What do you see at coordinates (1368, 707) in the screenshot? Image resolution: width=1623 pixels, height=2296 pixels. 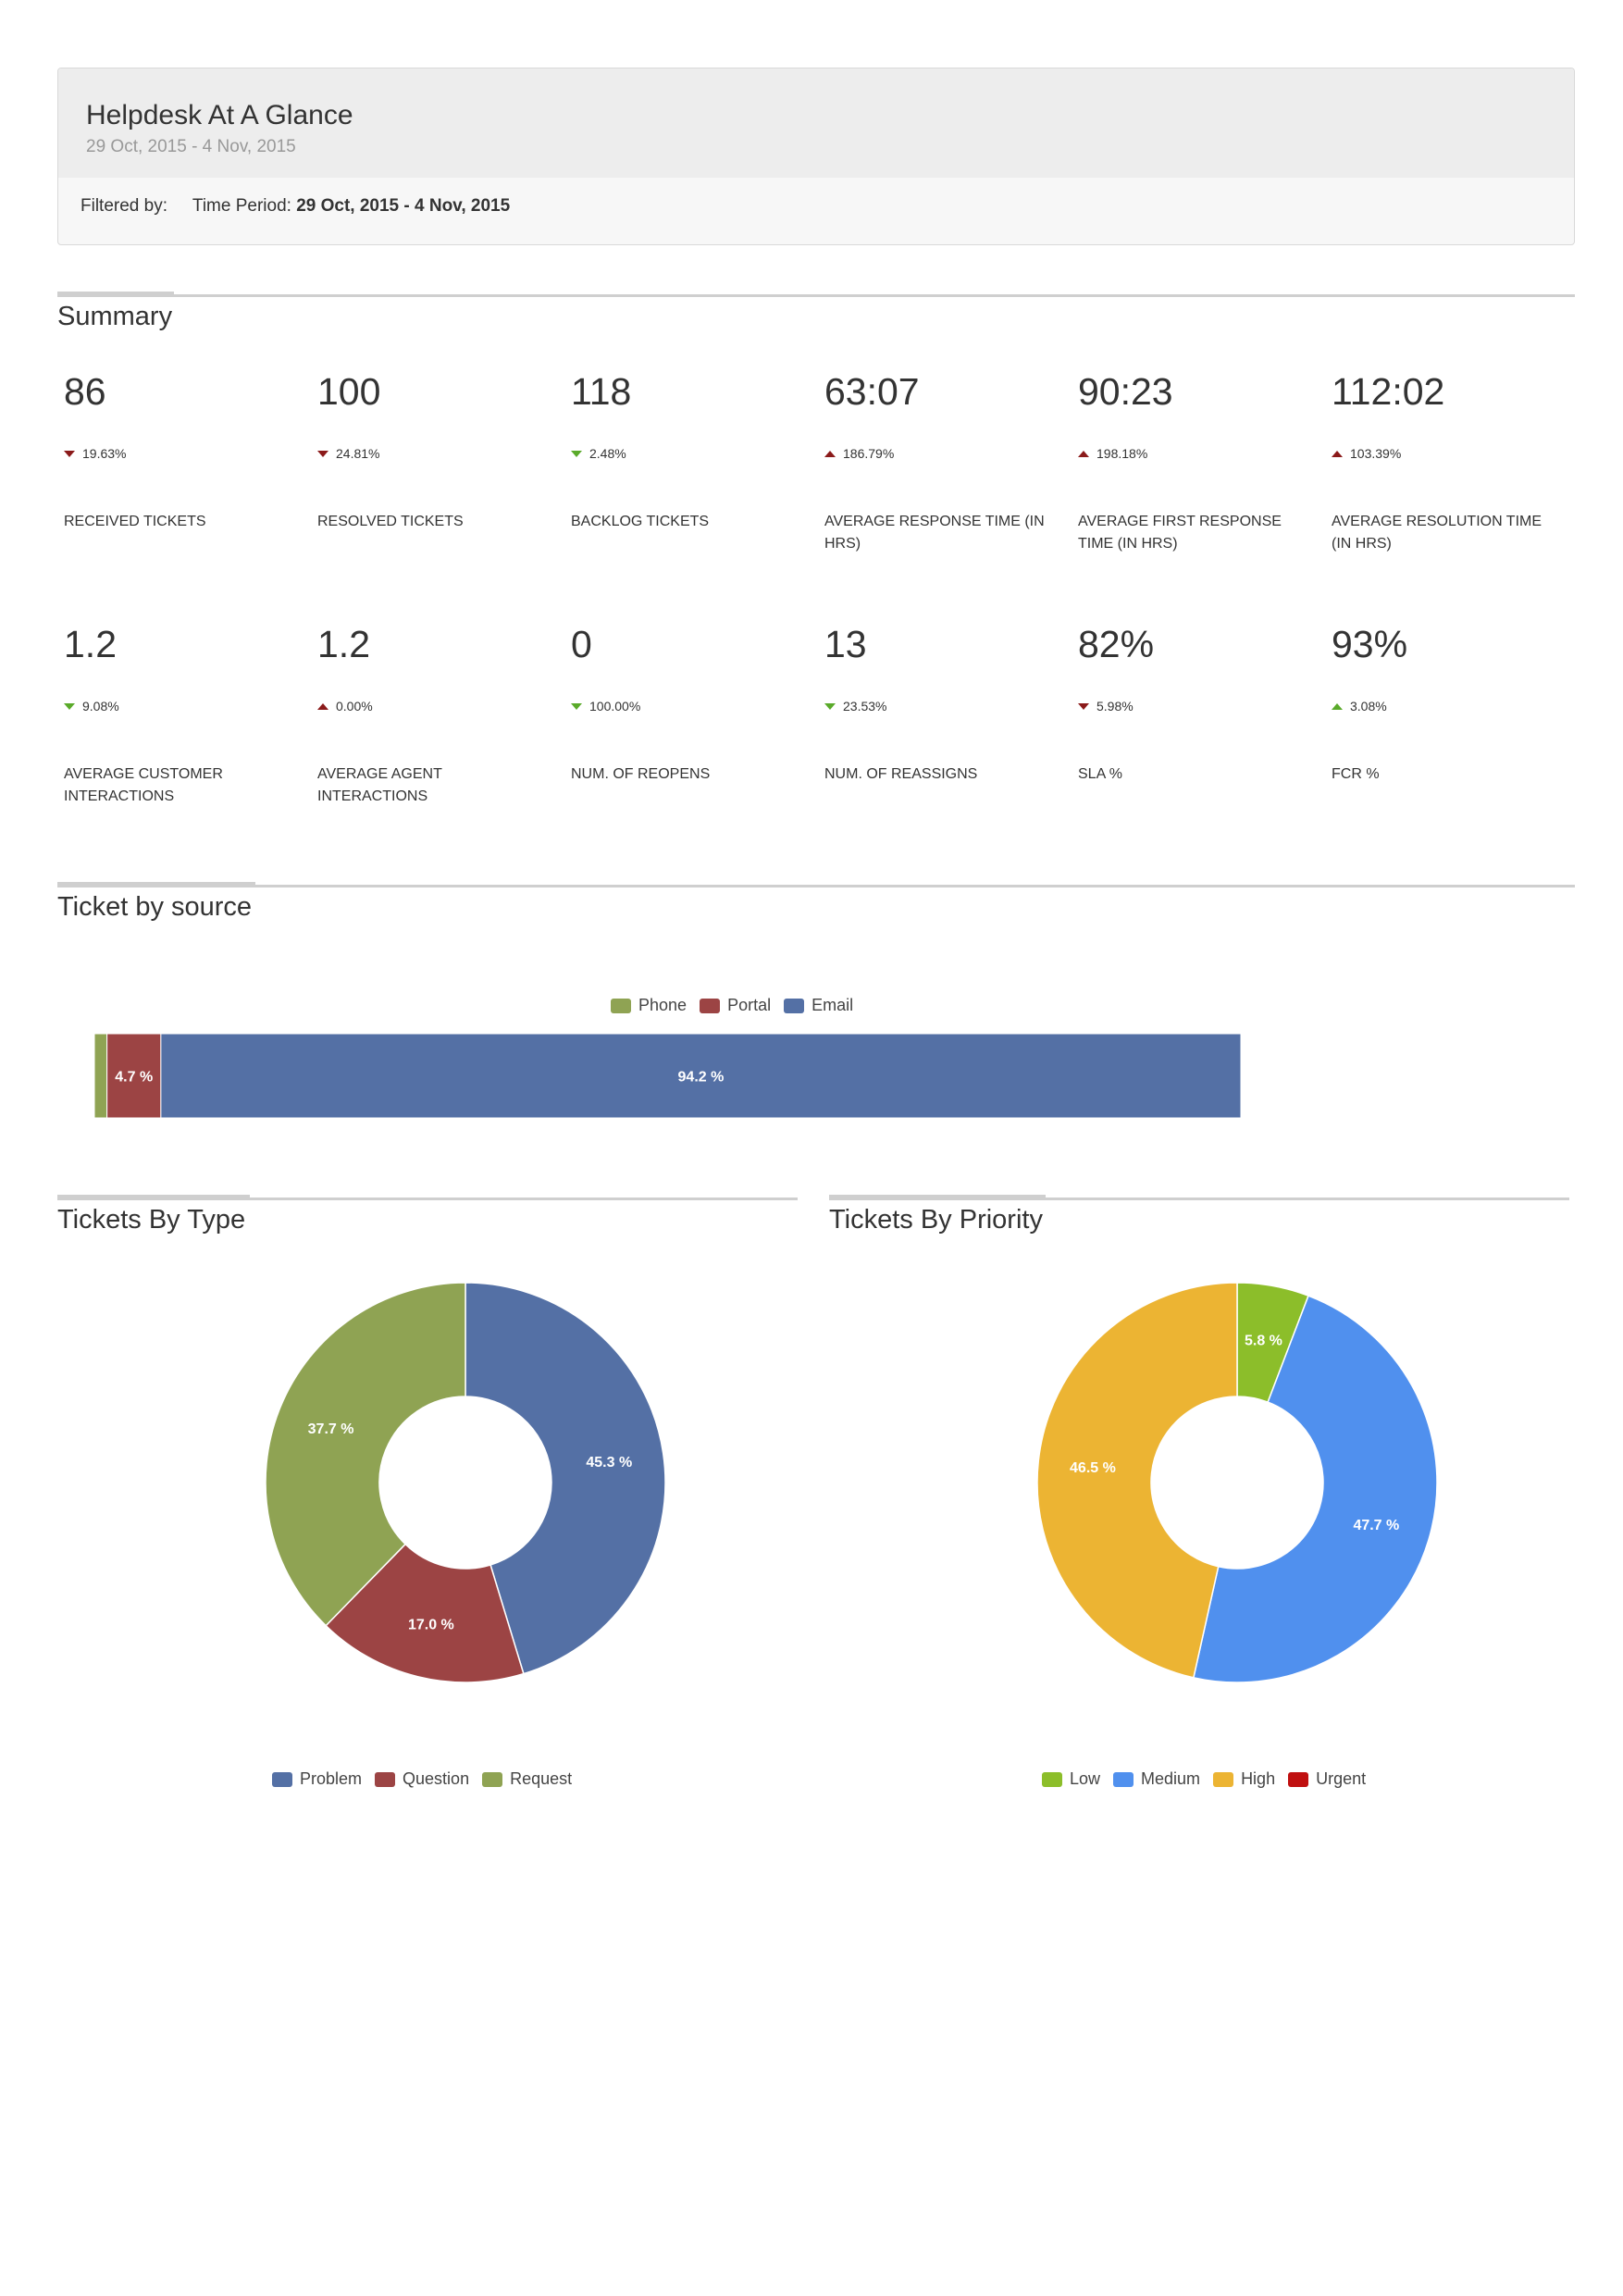 I see `metric-change-value: 3.08%` at bounding box center [1368, 707].